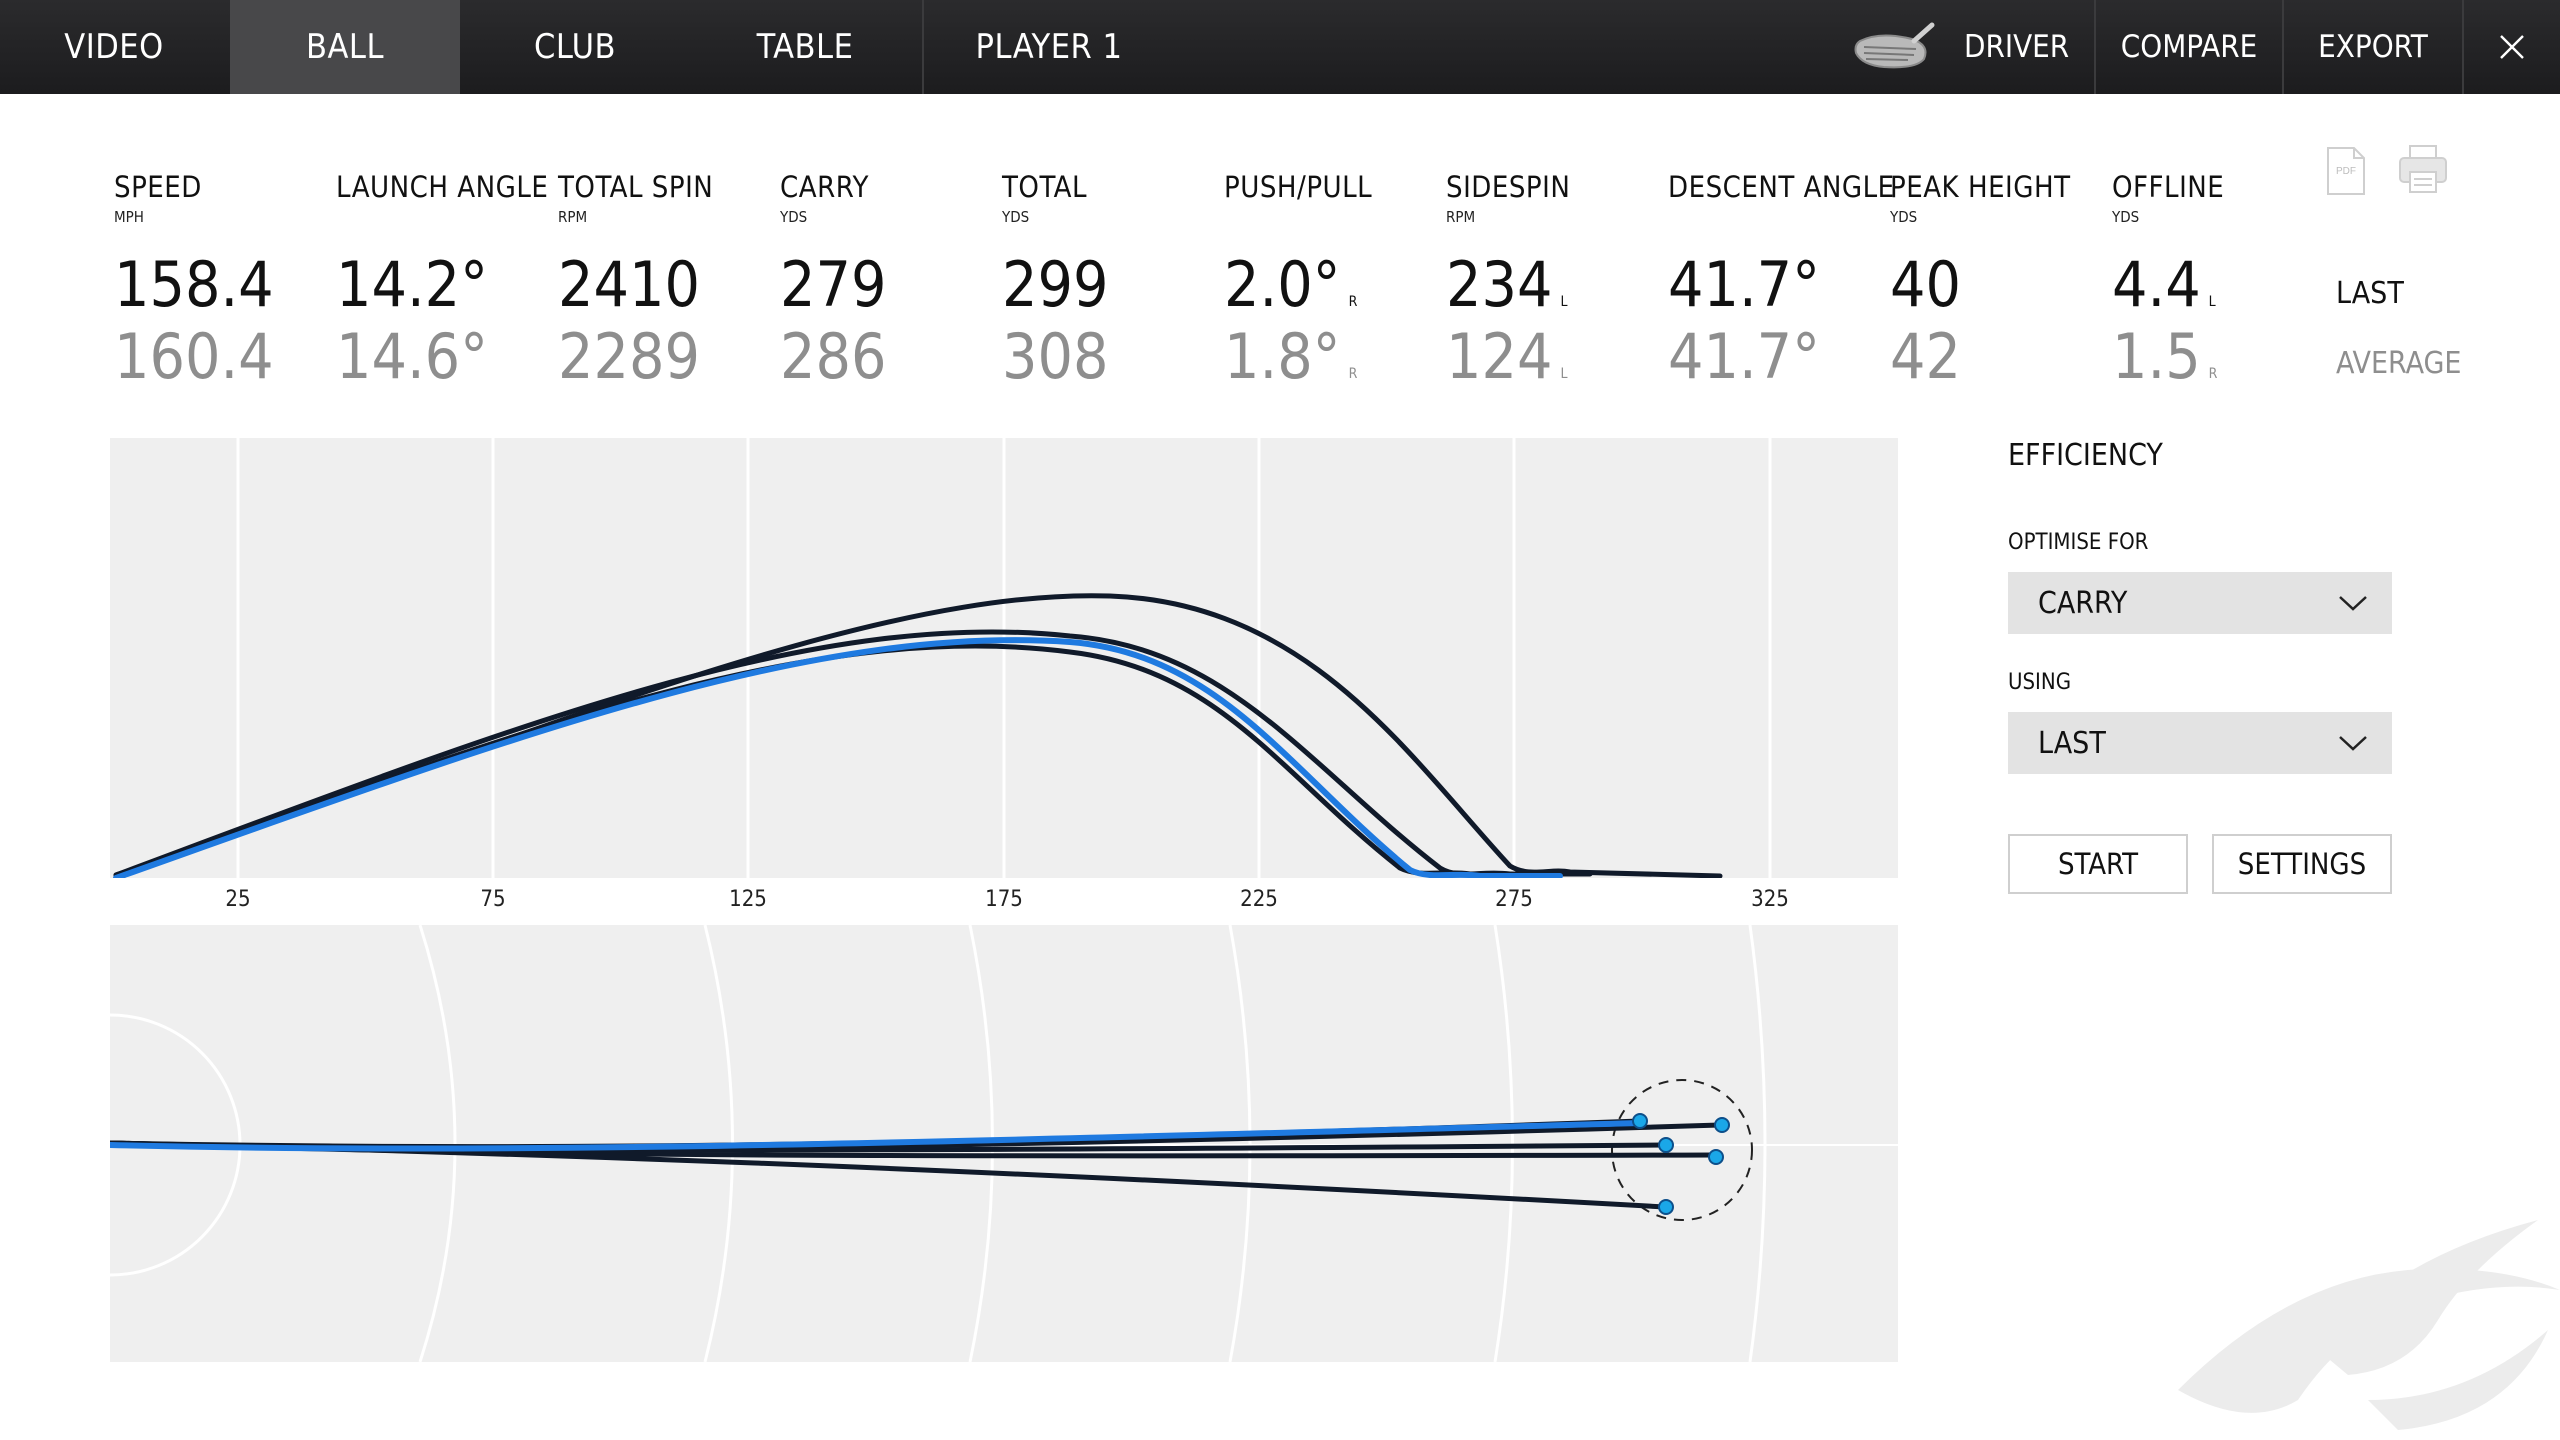 This screenshot has height=1440, width=2560. Describe the element at coordinates (1925, 356) in the screenshot. I see `stat-average-number: 42` at that location.